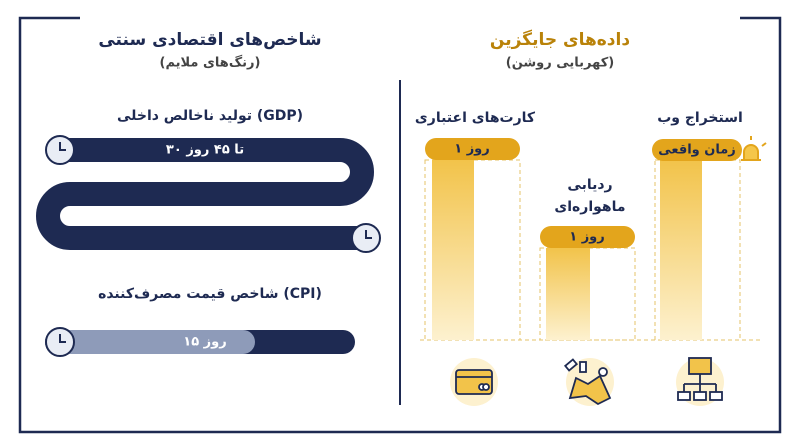  I want to click on gdp-track, so click(205, 194).